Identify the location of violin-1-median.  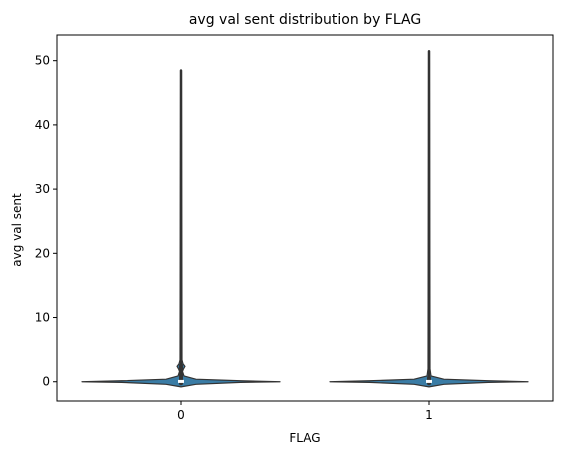
(429, 381).